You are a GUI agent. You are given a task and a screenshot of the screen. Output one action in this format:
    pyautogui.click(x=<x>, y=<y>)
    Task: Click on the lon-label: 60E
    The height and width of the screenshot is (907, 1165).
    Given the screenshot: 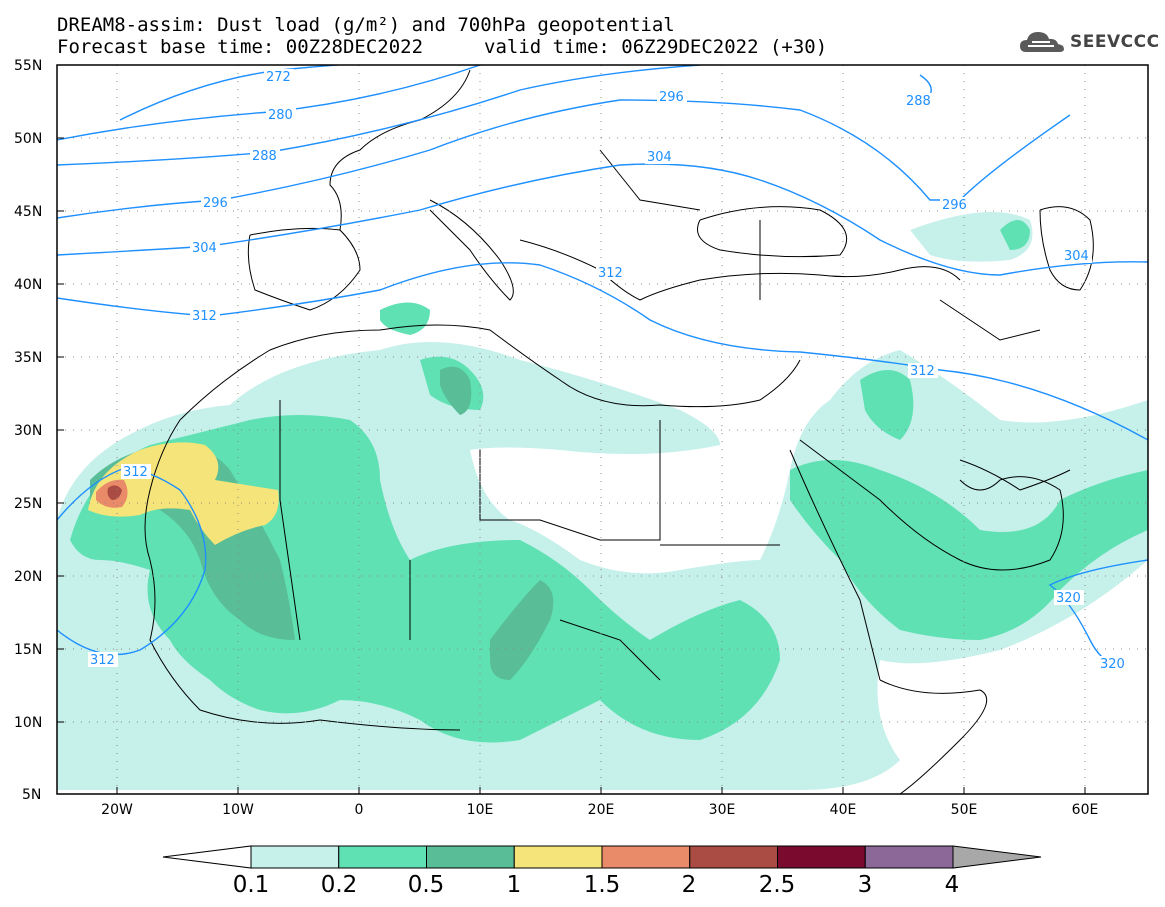 What is the action you would take?
    pyautogui.click(x=1085, y=810)
    